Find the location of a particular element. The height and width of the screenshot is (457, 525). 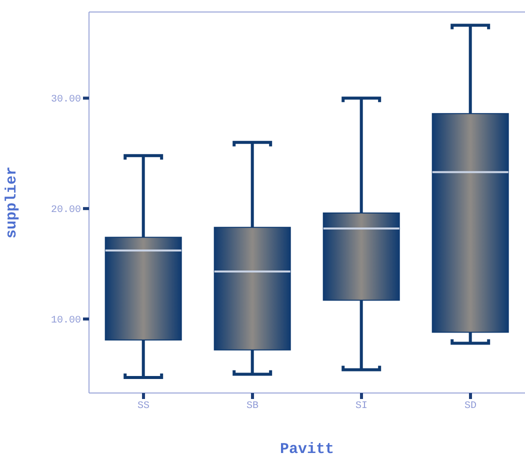

y-tick-label: 10.00 is located at coordinates (65, 321).